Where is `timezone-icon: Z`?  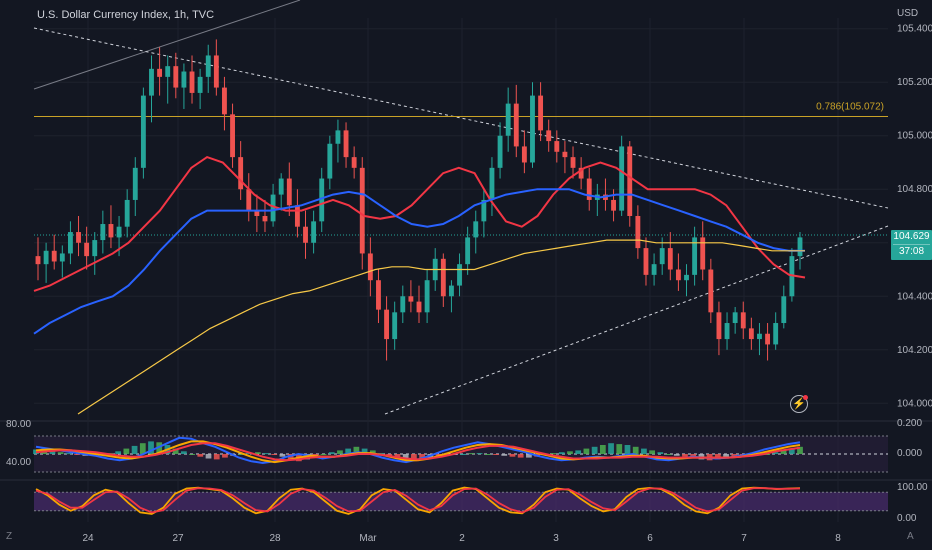
timezone-icon: Z is located at coordinates (9, 536).